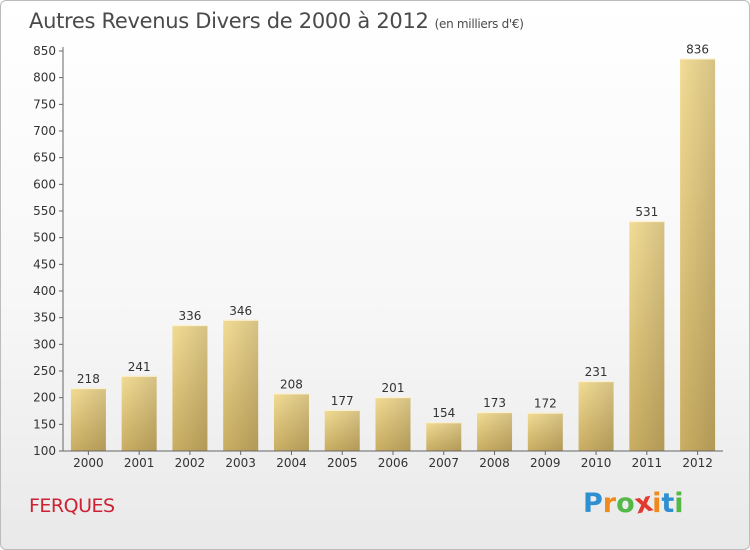  Describe the element at coordinates (44, 344) in the screenshot. I see `y-tick-label: 300` at that location.